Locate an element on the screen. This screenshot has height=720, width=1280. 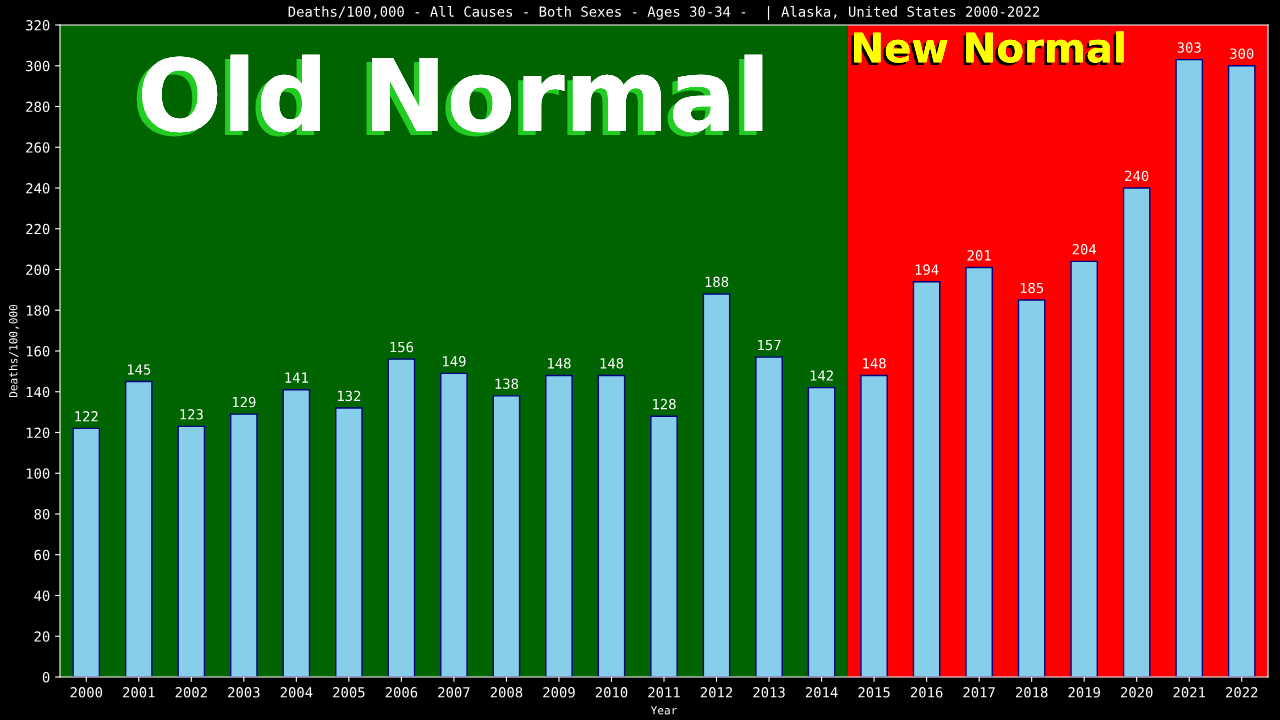
band-label: Old Normal is located at coordinates (449, 95).